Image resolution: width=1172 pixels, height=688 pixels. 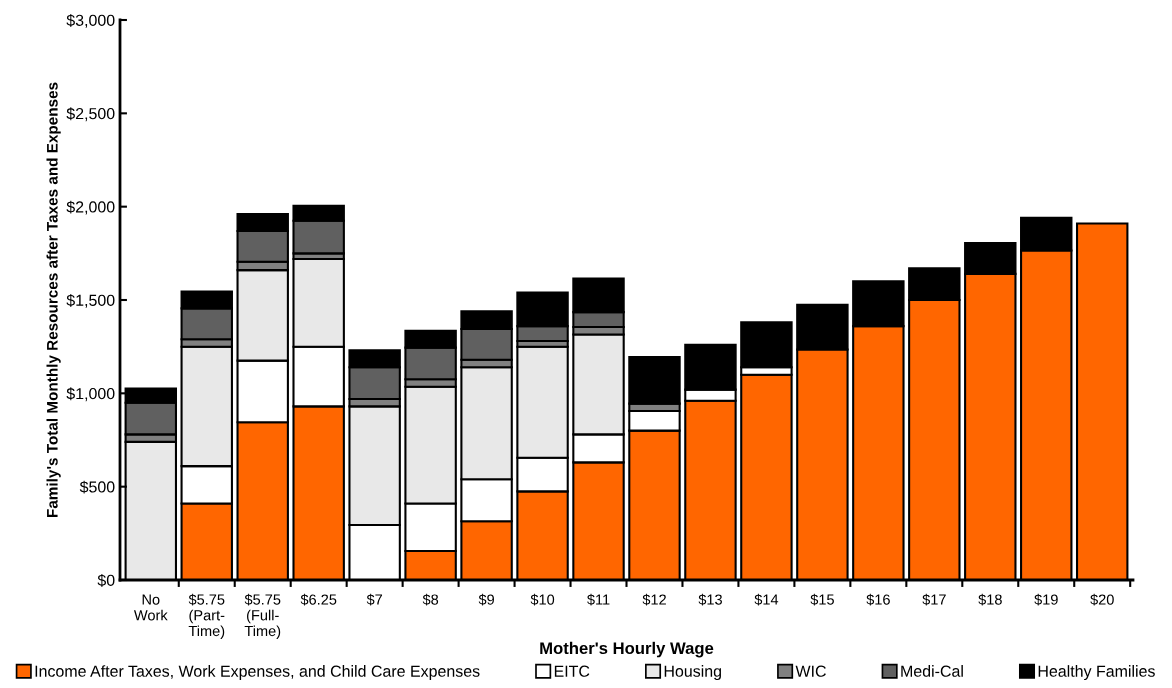 I want to click on x-tick-label: No Work, so click(x=150, y=607).